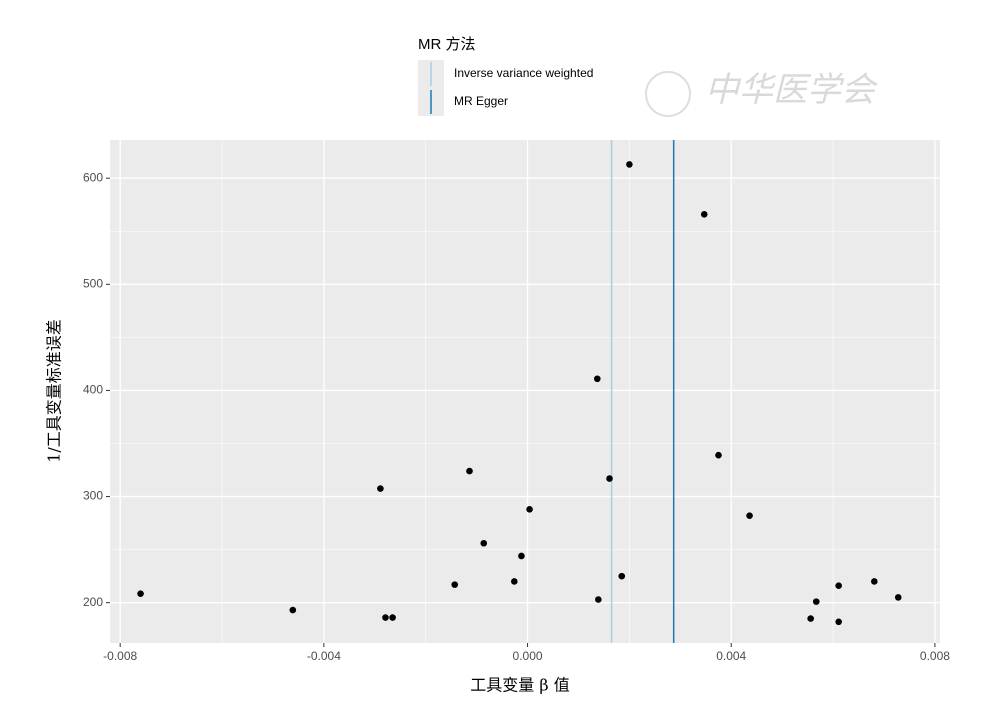 The image size is (984, 708). I want to click on x-tick-label: 0.008, so click(935, 656).